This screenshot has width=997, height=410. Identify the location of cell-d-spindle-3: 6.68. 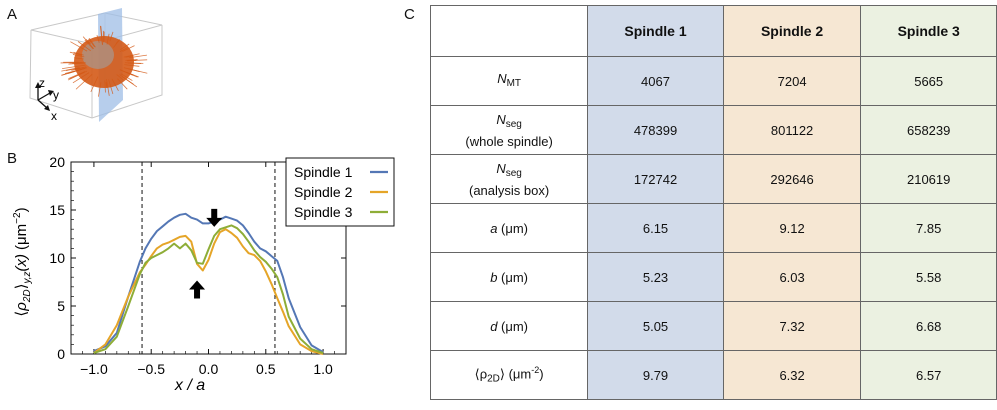
(928, 326).